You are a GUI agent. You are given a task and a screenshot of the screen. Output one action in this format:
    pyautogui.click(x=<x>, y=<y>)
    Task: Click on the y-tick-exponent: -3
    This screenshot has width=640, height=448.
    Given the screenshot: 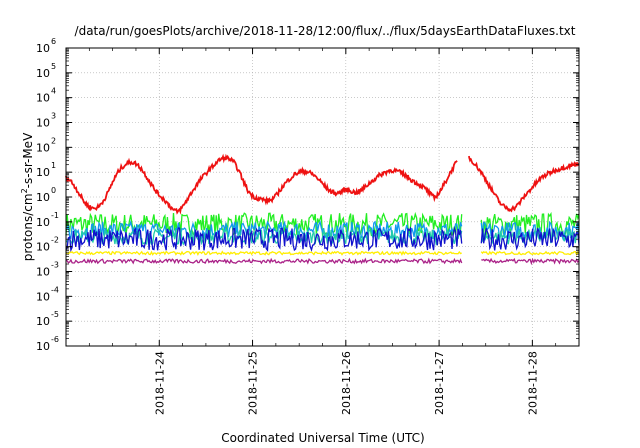 What is the action you would take?
    pyautogui.click(x=55, y=265)
    